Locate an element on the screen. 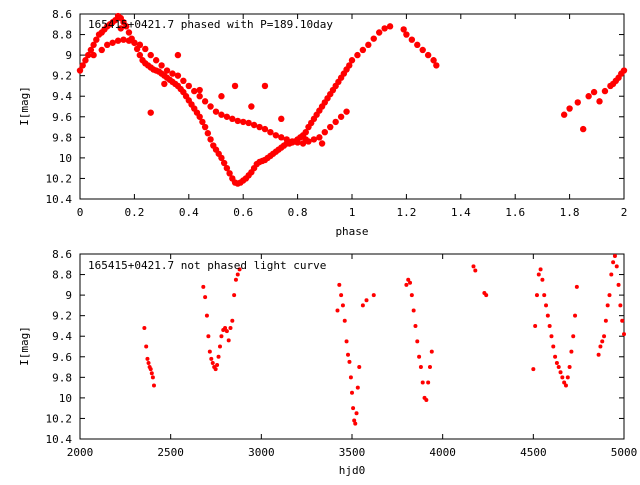  phased-y-tick-label: 10.4 is located at coordinates (59, 199).